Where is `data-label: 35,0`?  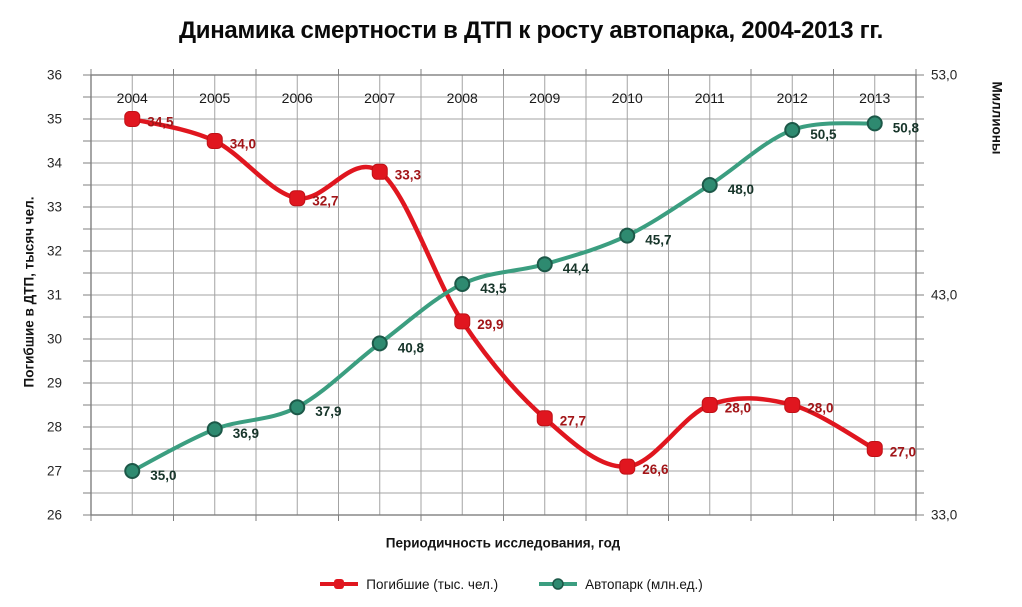
data-label: 35,0 is located at coordinates (163, 475).